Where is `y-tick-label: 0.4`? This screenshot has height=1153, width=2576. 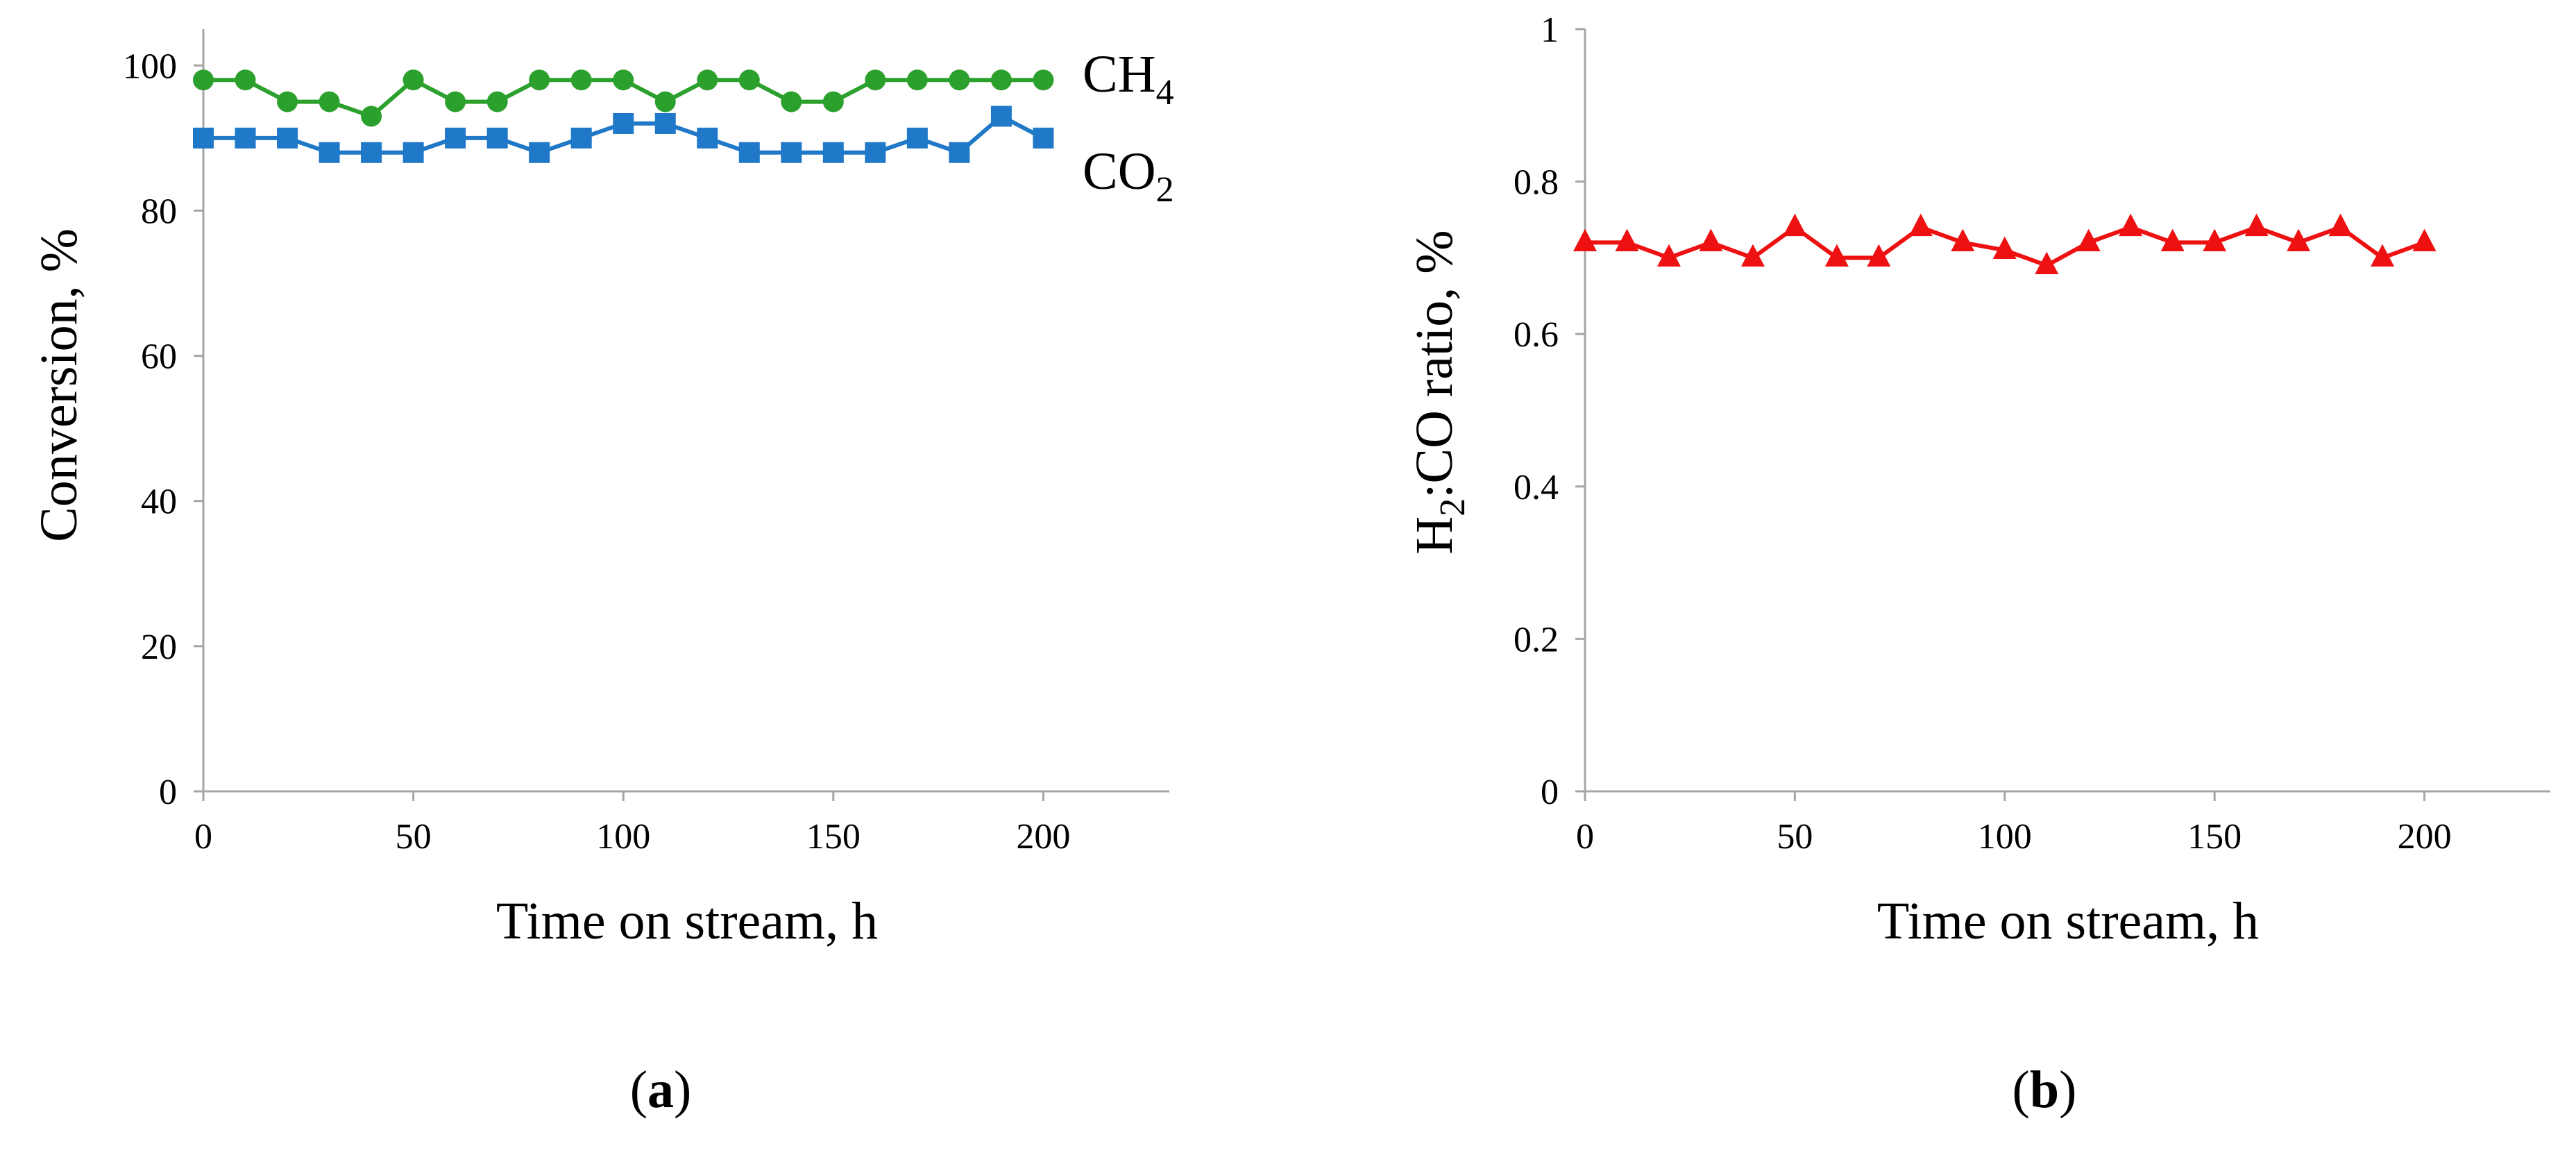
y-tick-label: 0.4 is located at coordinates (1536, 487).